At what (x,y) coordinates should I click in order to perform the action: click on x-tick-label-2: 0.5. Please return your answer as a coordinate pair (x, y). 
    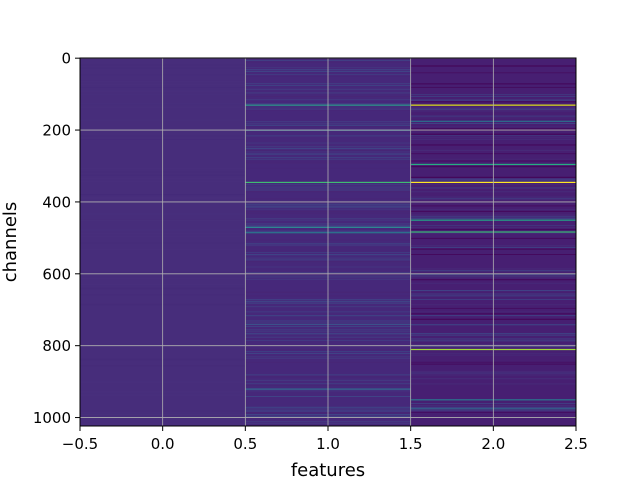
    Looking at the image, I should click on (245, 444).